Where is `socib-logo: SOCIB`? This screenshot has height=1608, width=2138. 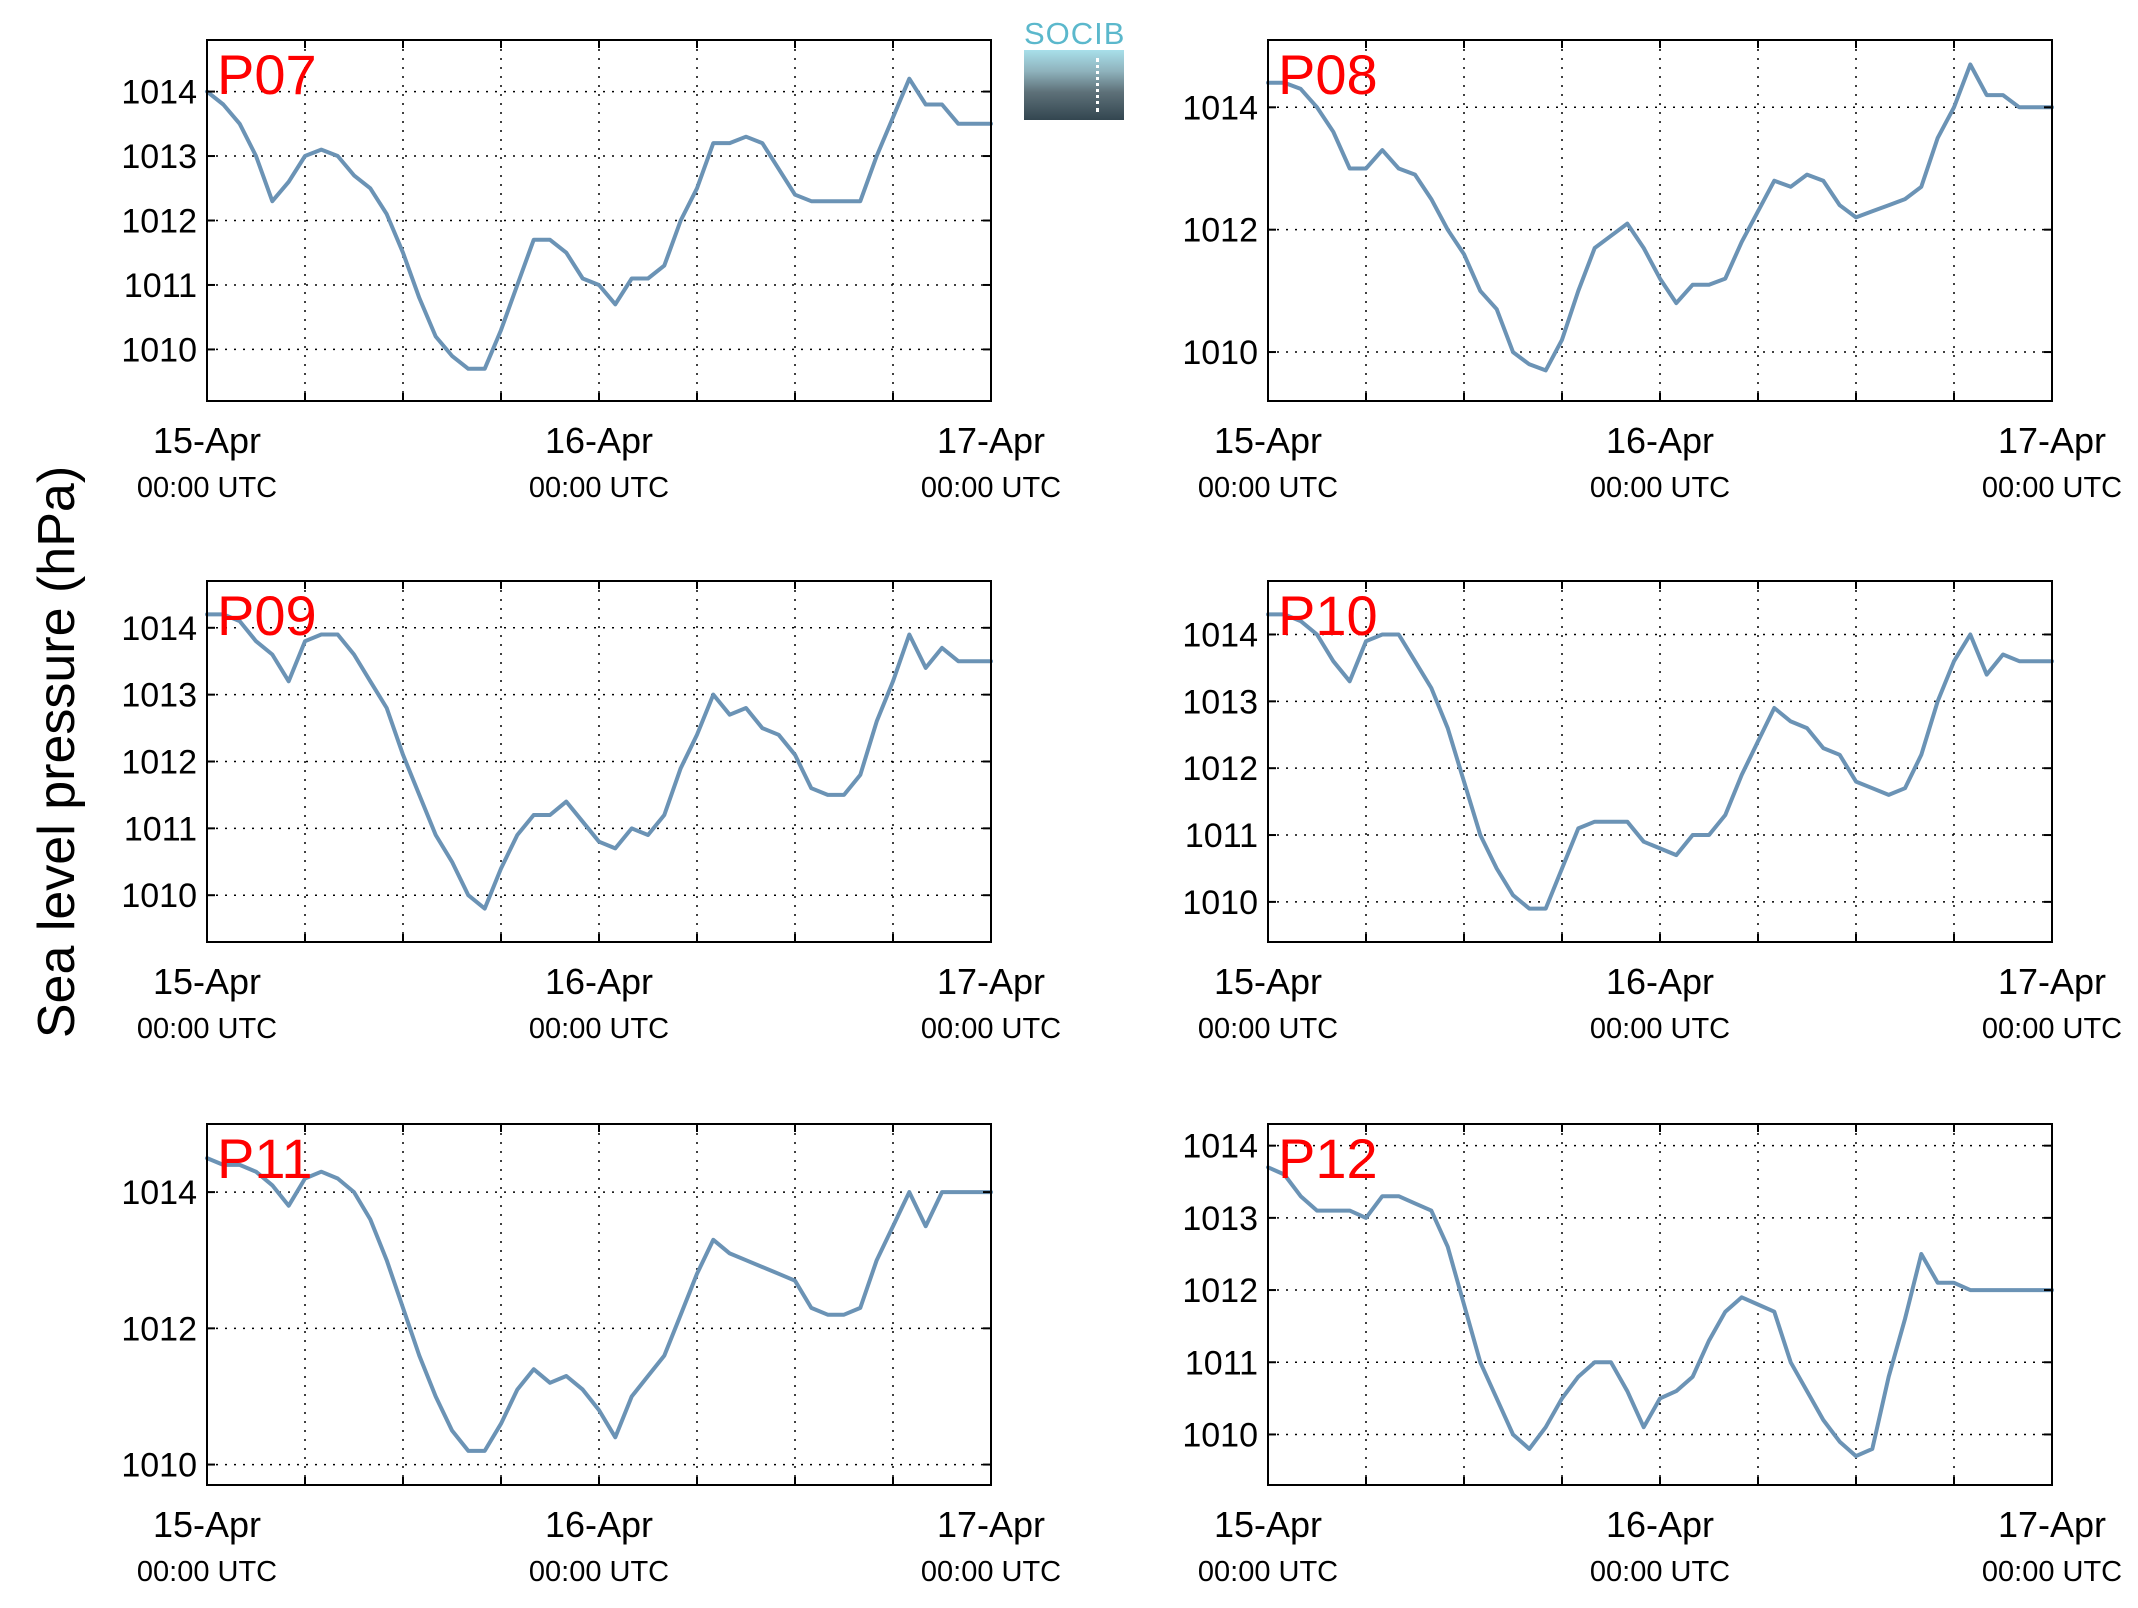 socib-logo: SOCIB is located at coordinates (1074, 70).